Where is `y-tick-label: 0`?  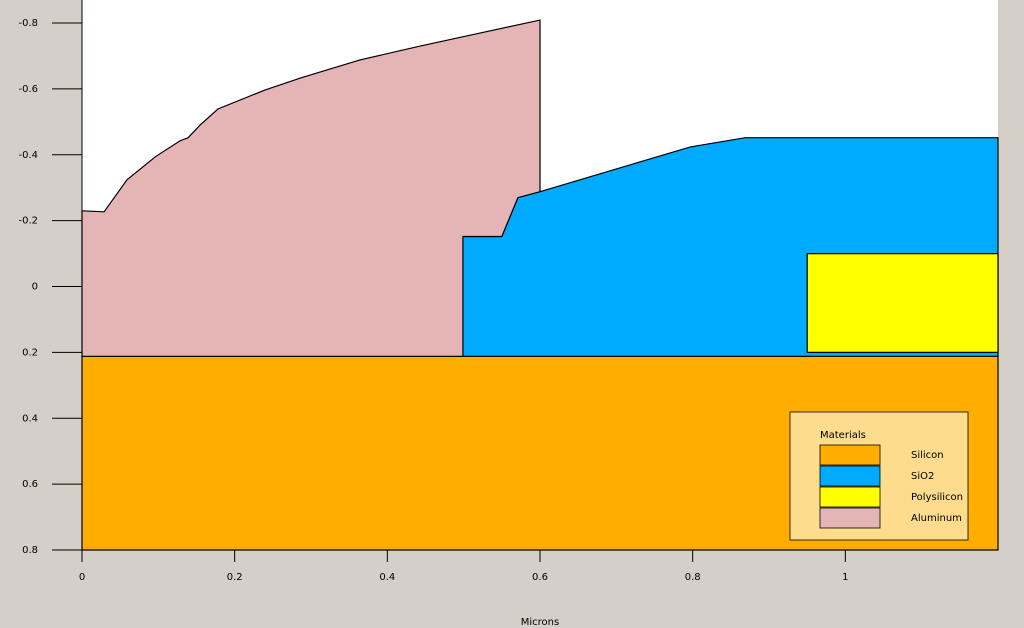 y-tick-label: 0 is located at coordinates (35, 287).